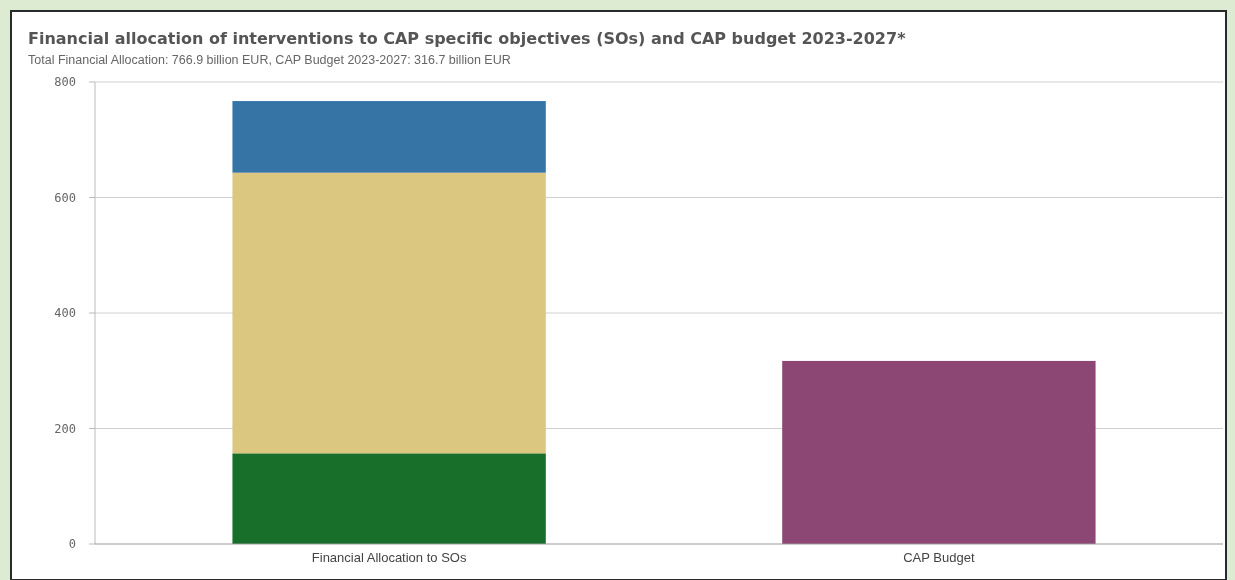  Describe the element at coordinates (65, 82) in the screenshot. I see `y-tick-label: 800` at that location.